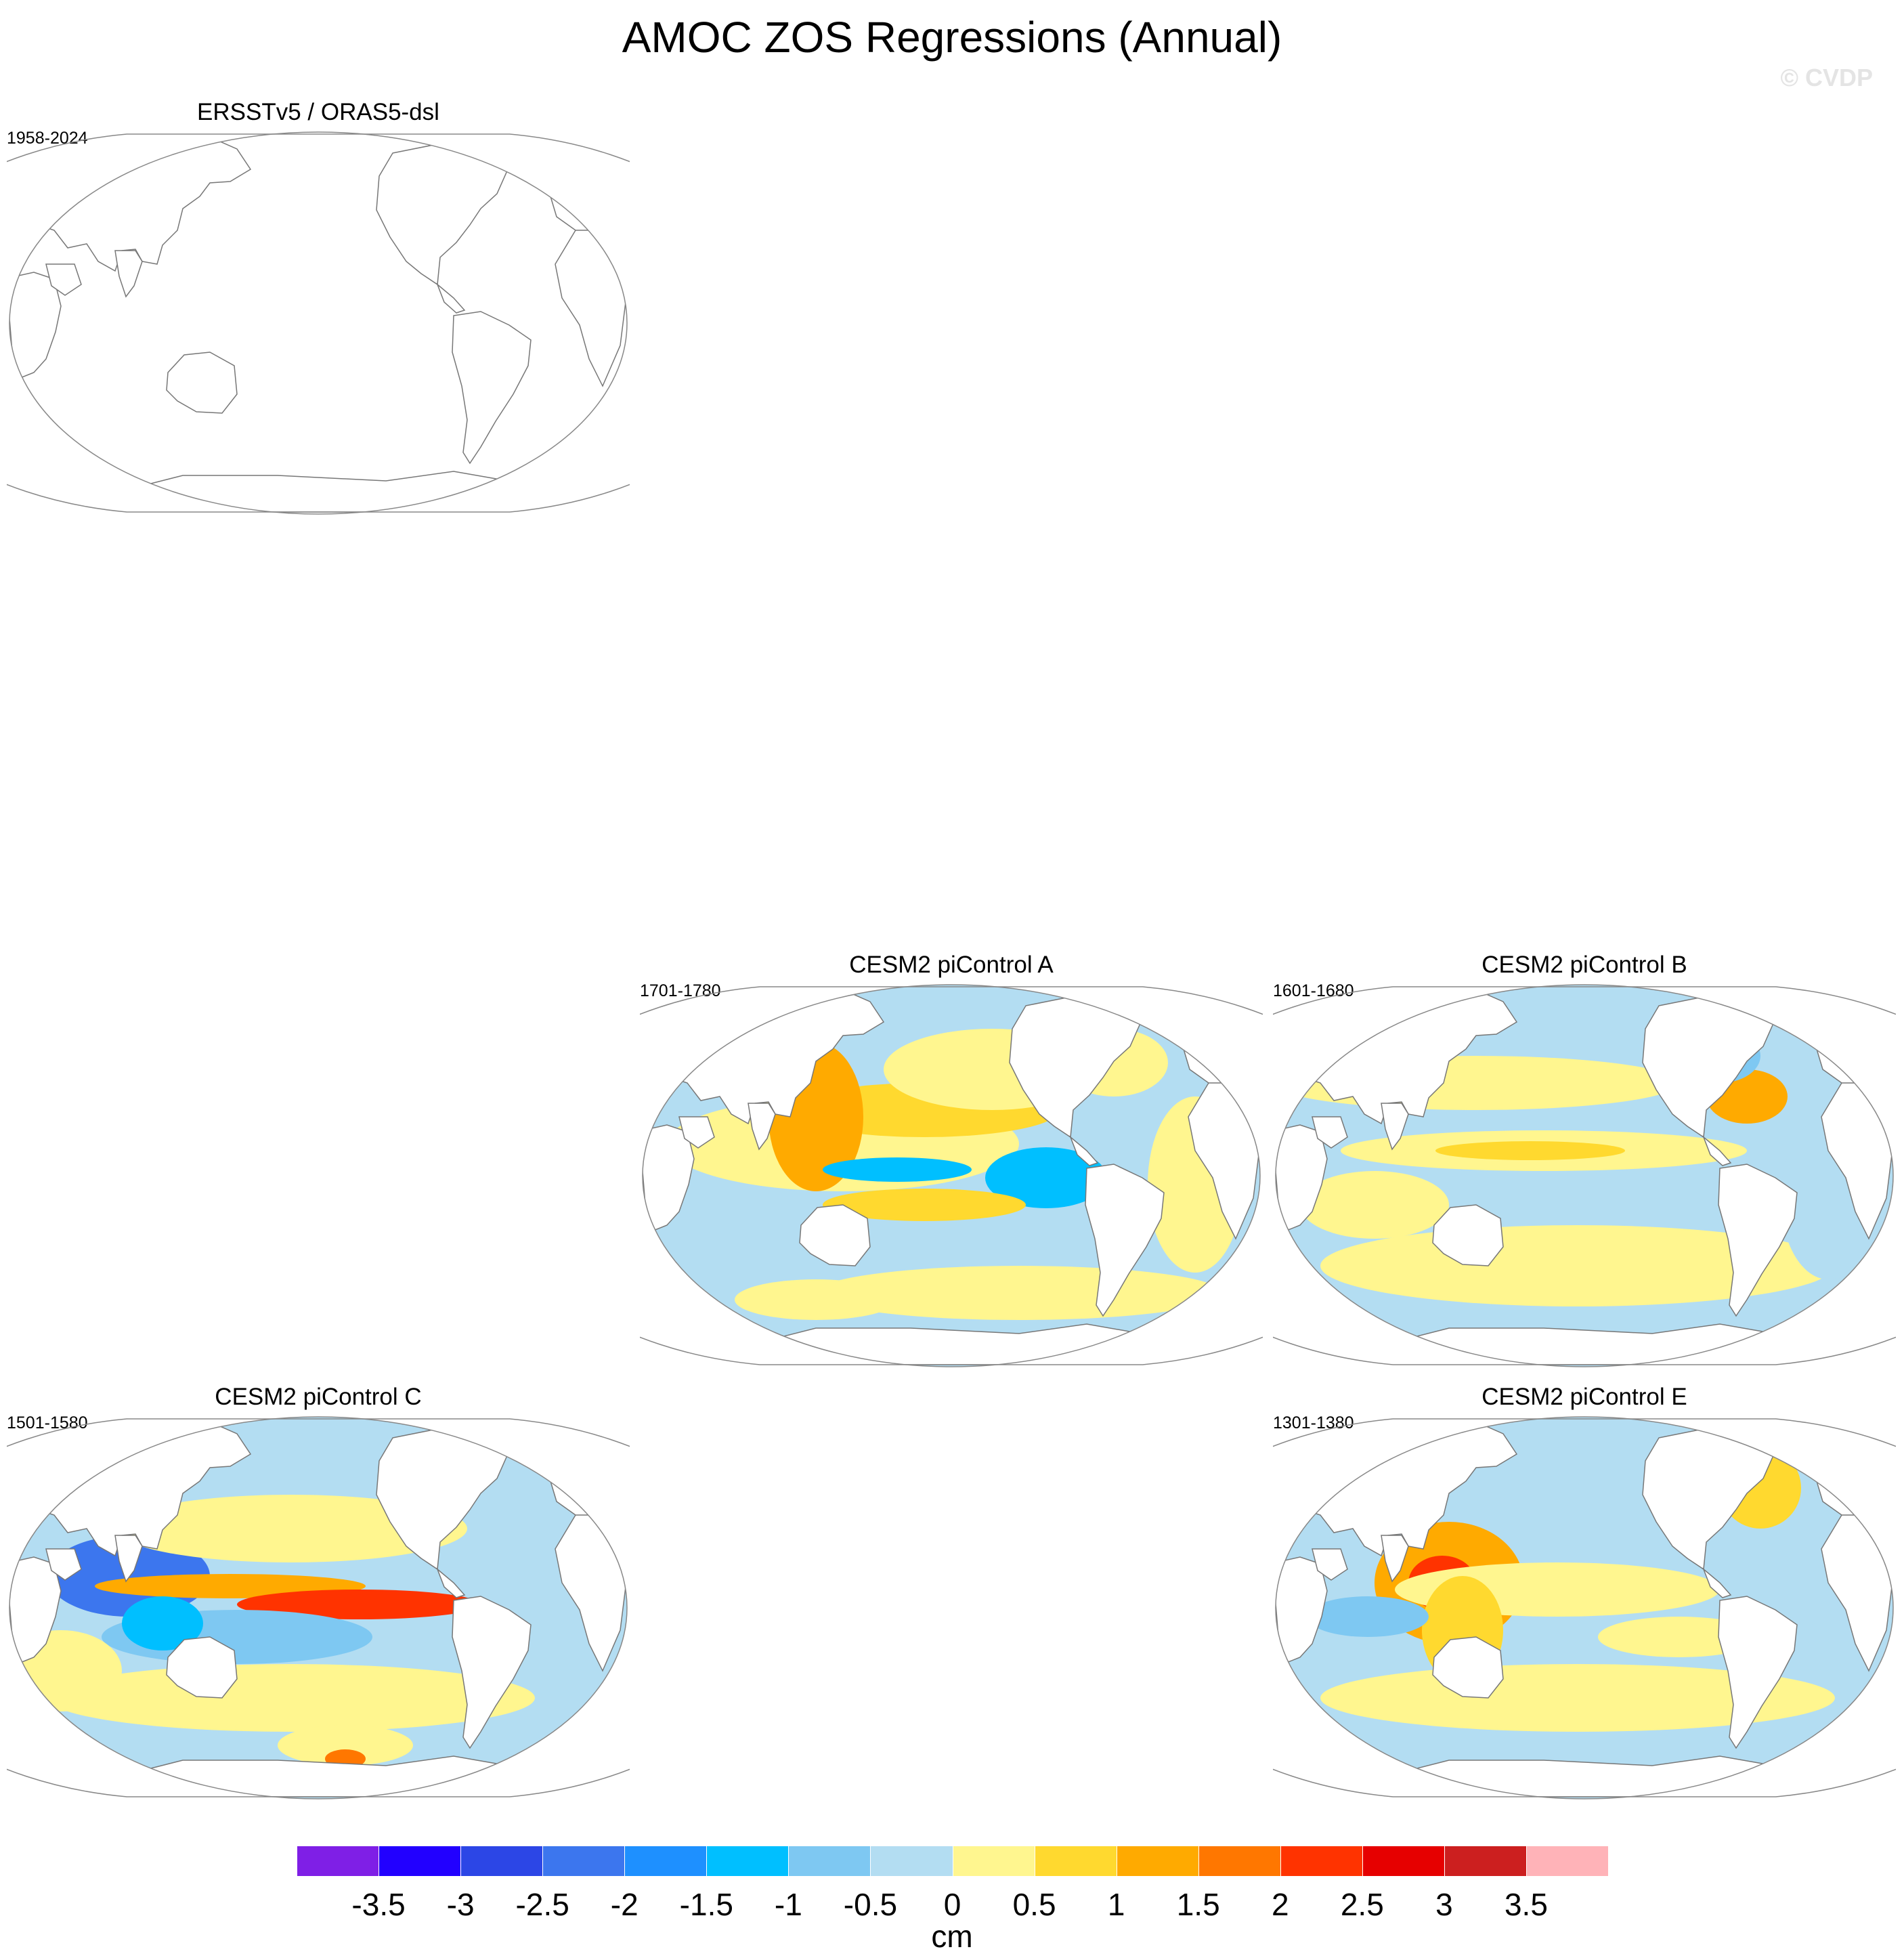 The image size is (1904, 1960). What do you see at coordinates (624, 1904) in the screenshot?
I see `colorbar-tick-label: -2` at bounding box center [624, 1904].